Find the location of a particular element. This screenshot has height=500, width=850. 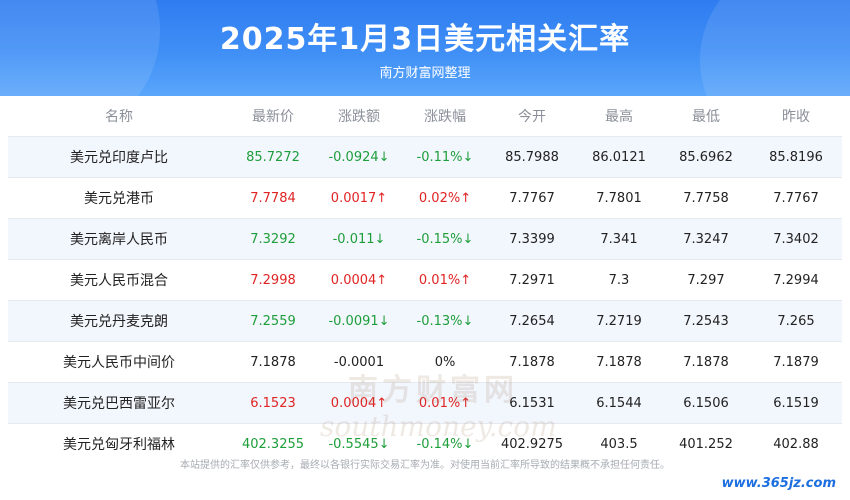

cell-open: 7.1878 is located at coordinates (532, 362).